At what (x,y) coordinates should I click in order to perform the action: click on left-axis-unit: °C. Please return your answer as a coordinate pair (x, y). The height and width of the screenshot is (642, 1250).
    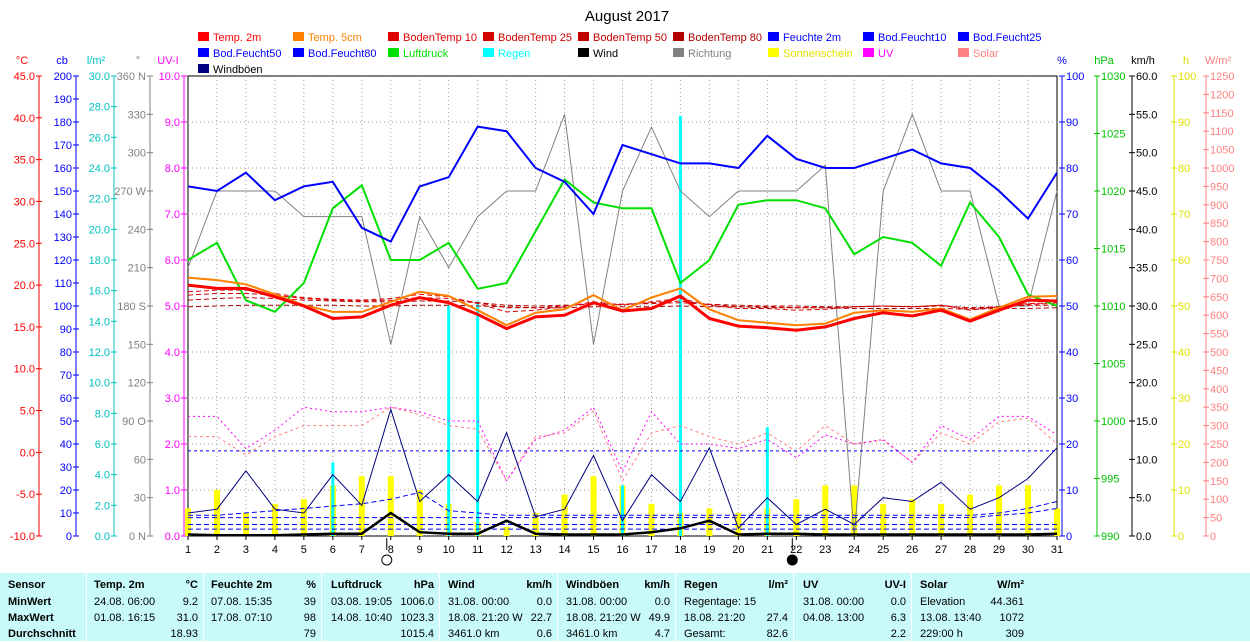
    Looking at the image, I should click on (22, 61).